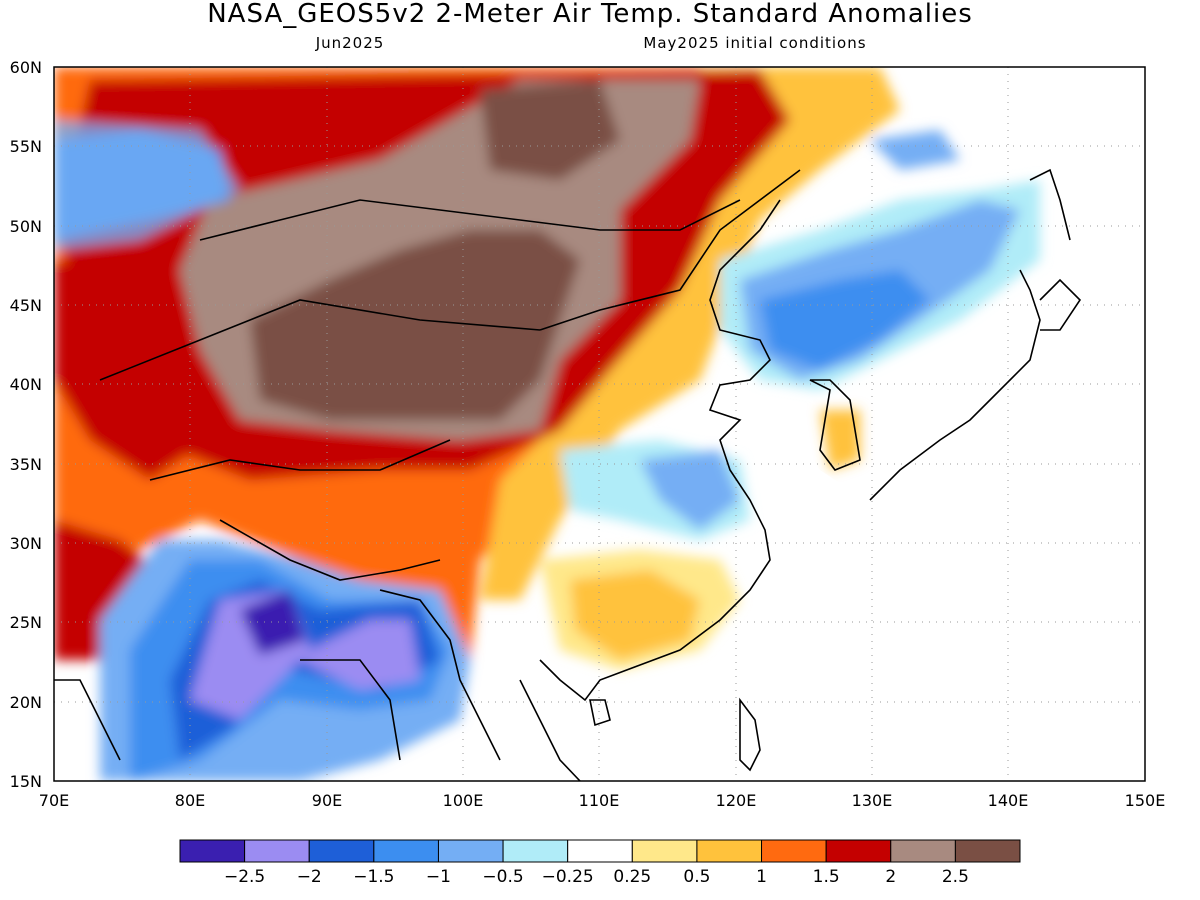 This screenshot has height=900, width=1200. I want to click on lon-tick: 80E, so click(190, 800).